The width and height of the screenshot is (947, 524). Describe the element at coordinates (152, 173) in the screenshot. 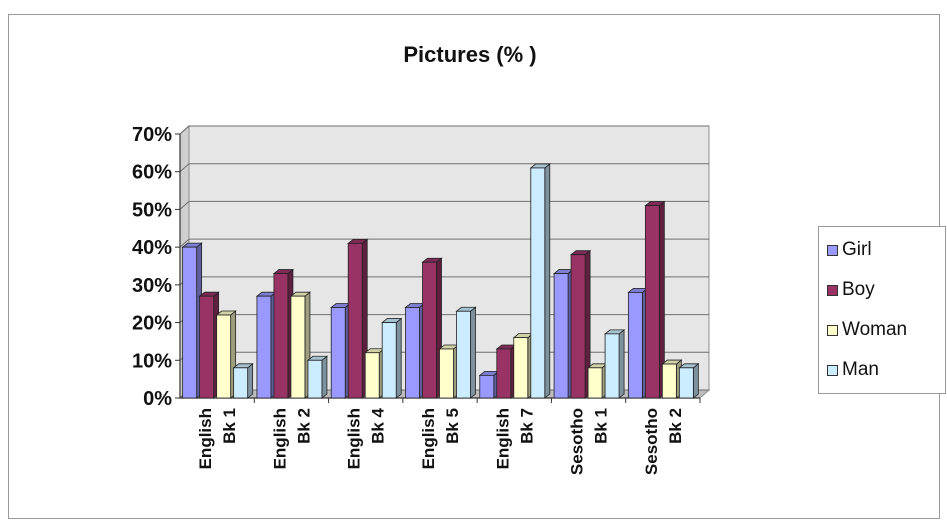

I see `y-tick-label: 60%` at that location.